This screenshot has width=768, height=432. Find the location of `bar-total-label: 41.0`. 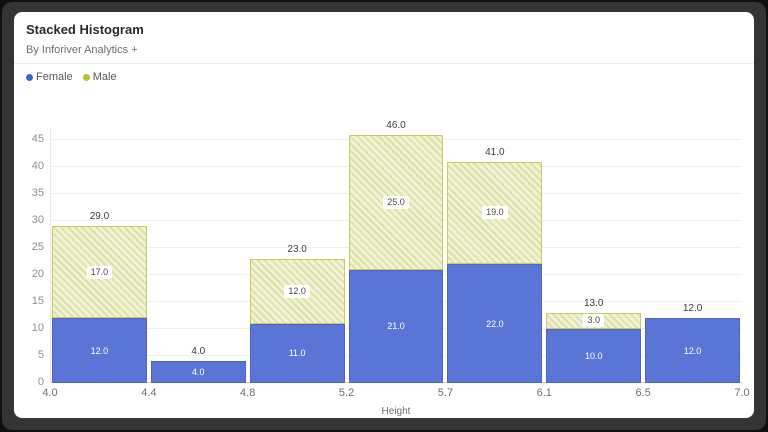

bar-total-label: 41.0 is located at coordinates (495, 152).